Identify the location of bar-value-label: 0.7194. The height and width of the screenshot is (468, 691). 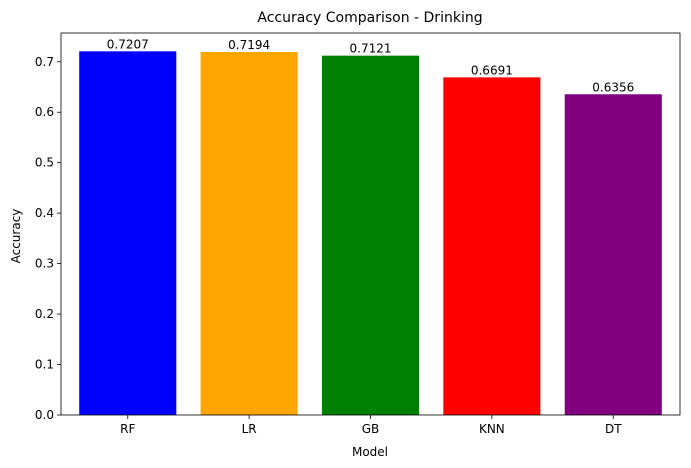
(249, 45).